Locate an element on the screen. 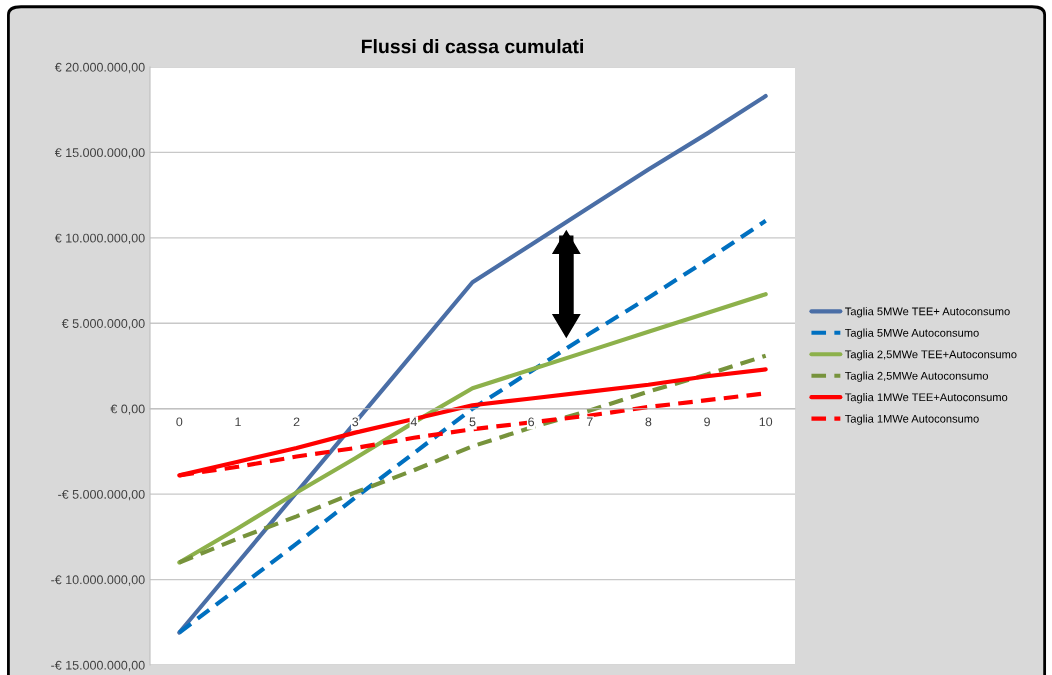 This screenshot has width=1052, height=675. legend-label: Taglia 2,5MWe TEE+Autoconsumo is located at coordinates (931, 355).